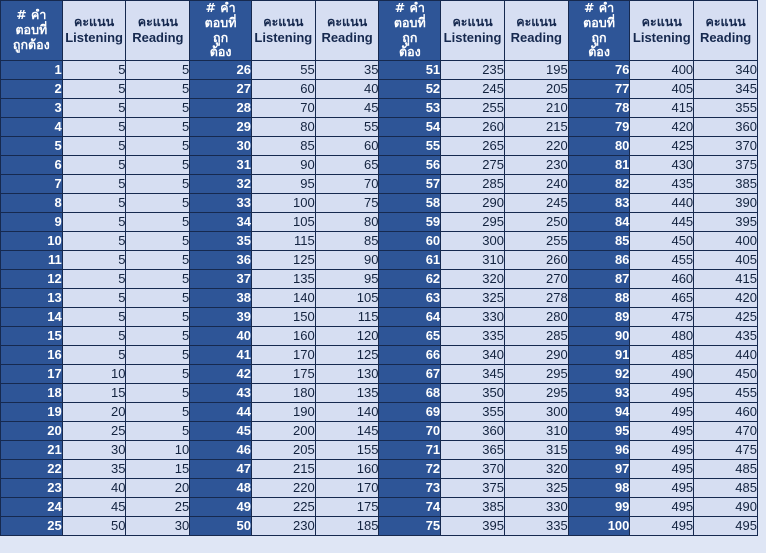 The image size is (766, 553). Describe the element at coordinates (599, 336) in the screenshot. I see `cell-correct-answers: 90` at that location.